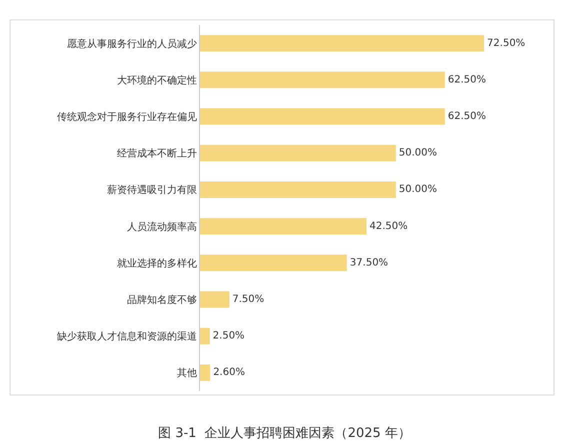 The height and width of the screenshot is (446, 569). Describe the element at coordinates (389, 226) in the screenshot. I see `data-label: 42.50%` at that location.